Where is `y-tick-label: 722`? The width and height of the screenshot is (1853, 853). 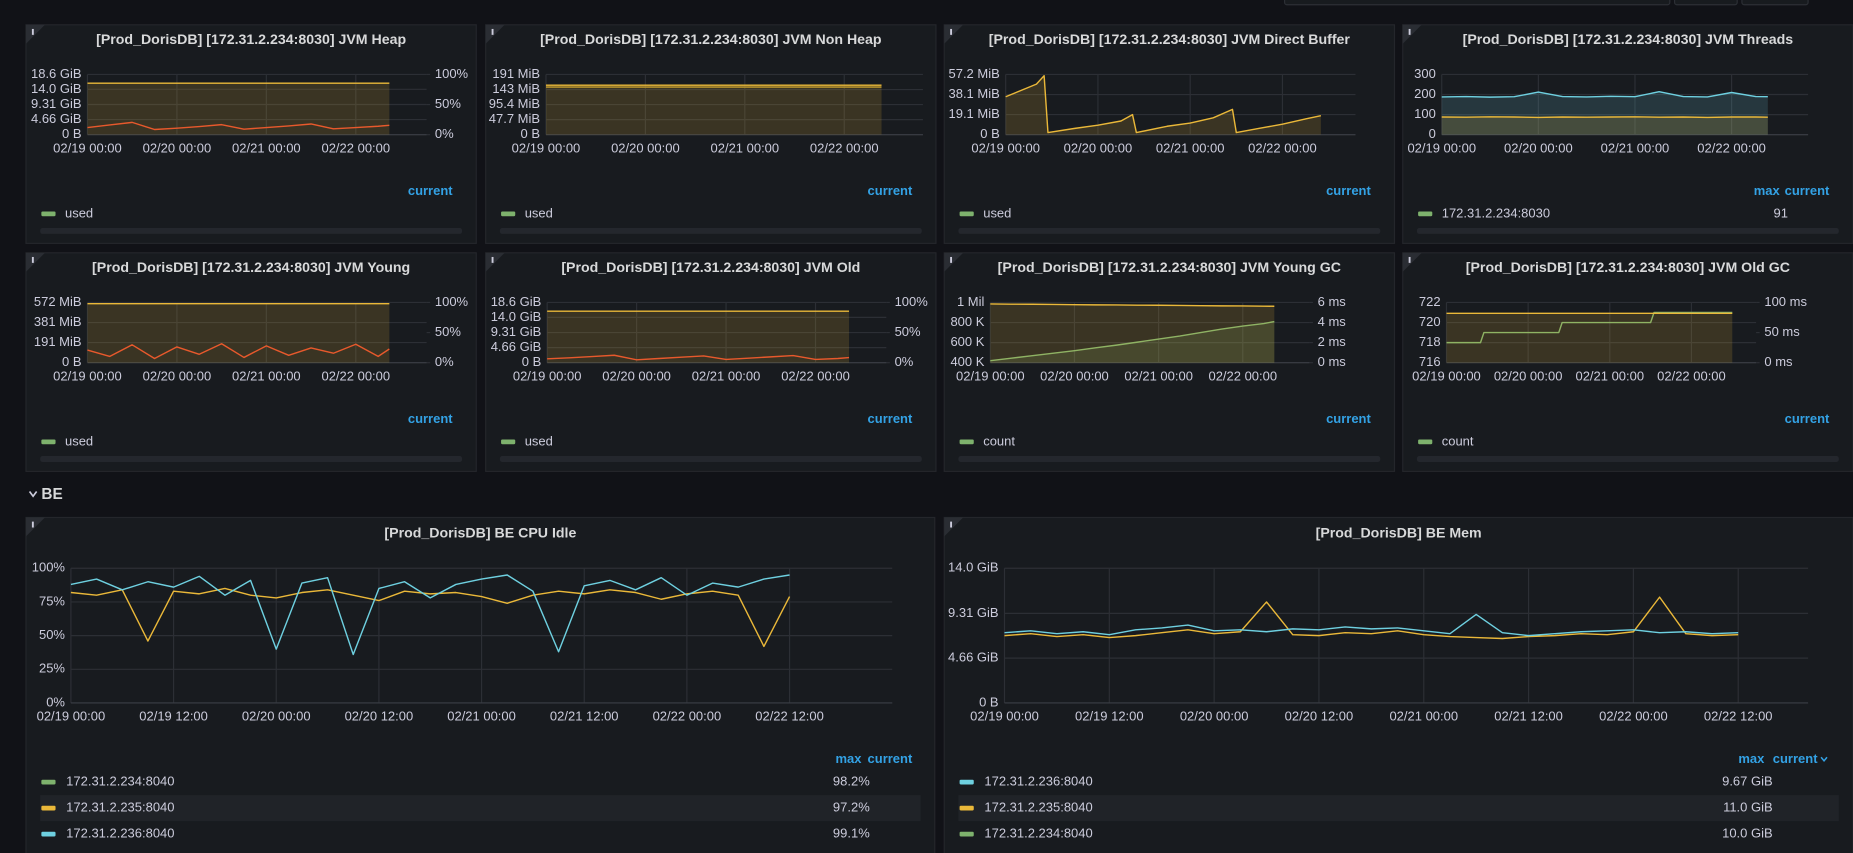 y-tick-label: 722 is located at coordinates (1430, 301).